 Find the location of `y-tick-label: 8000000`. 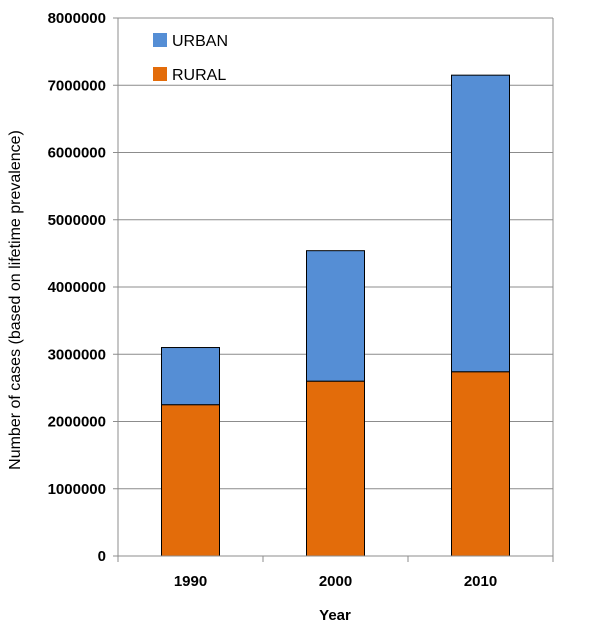

y-tick-label: 8000000 is located at coordinates (77, 18).